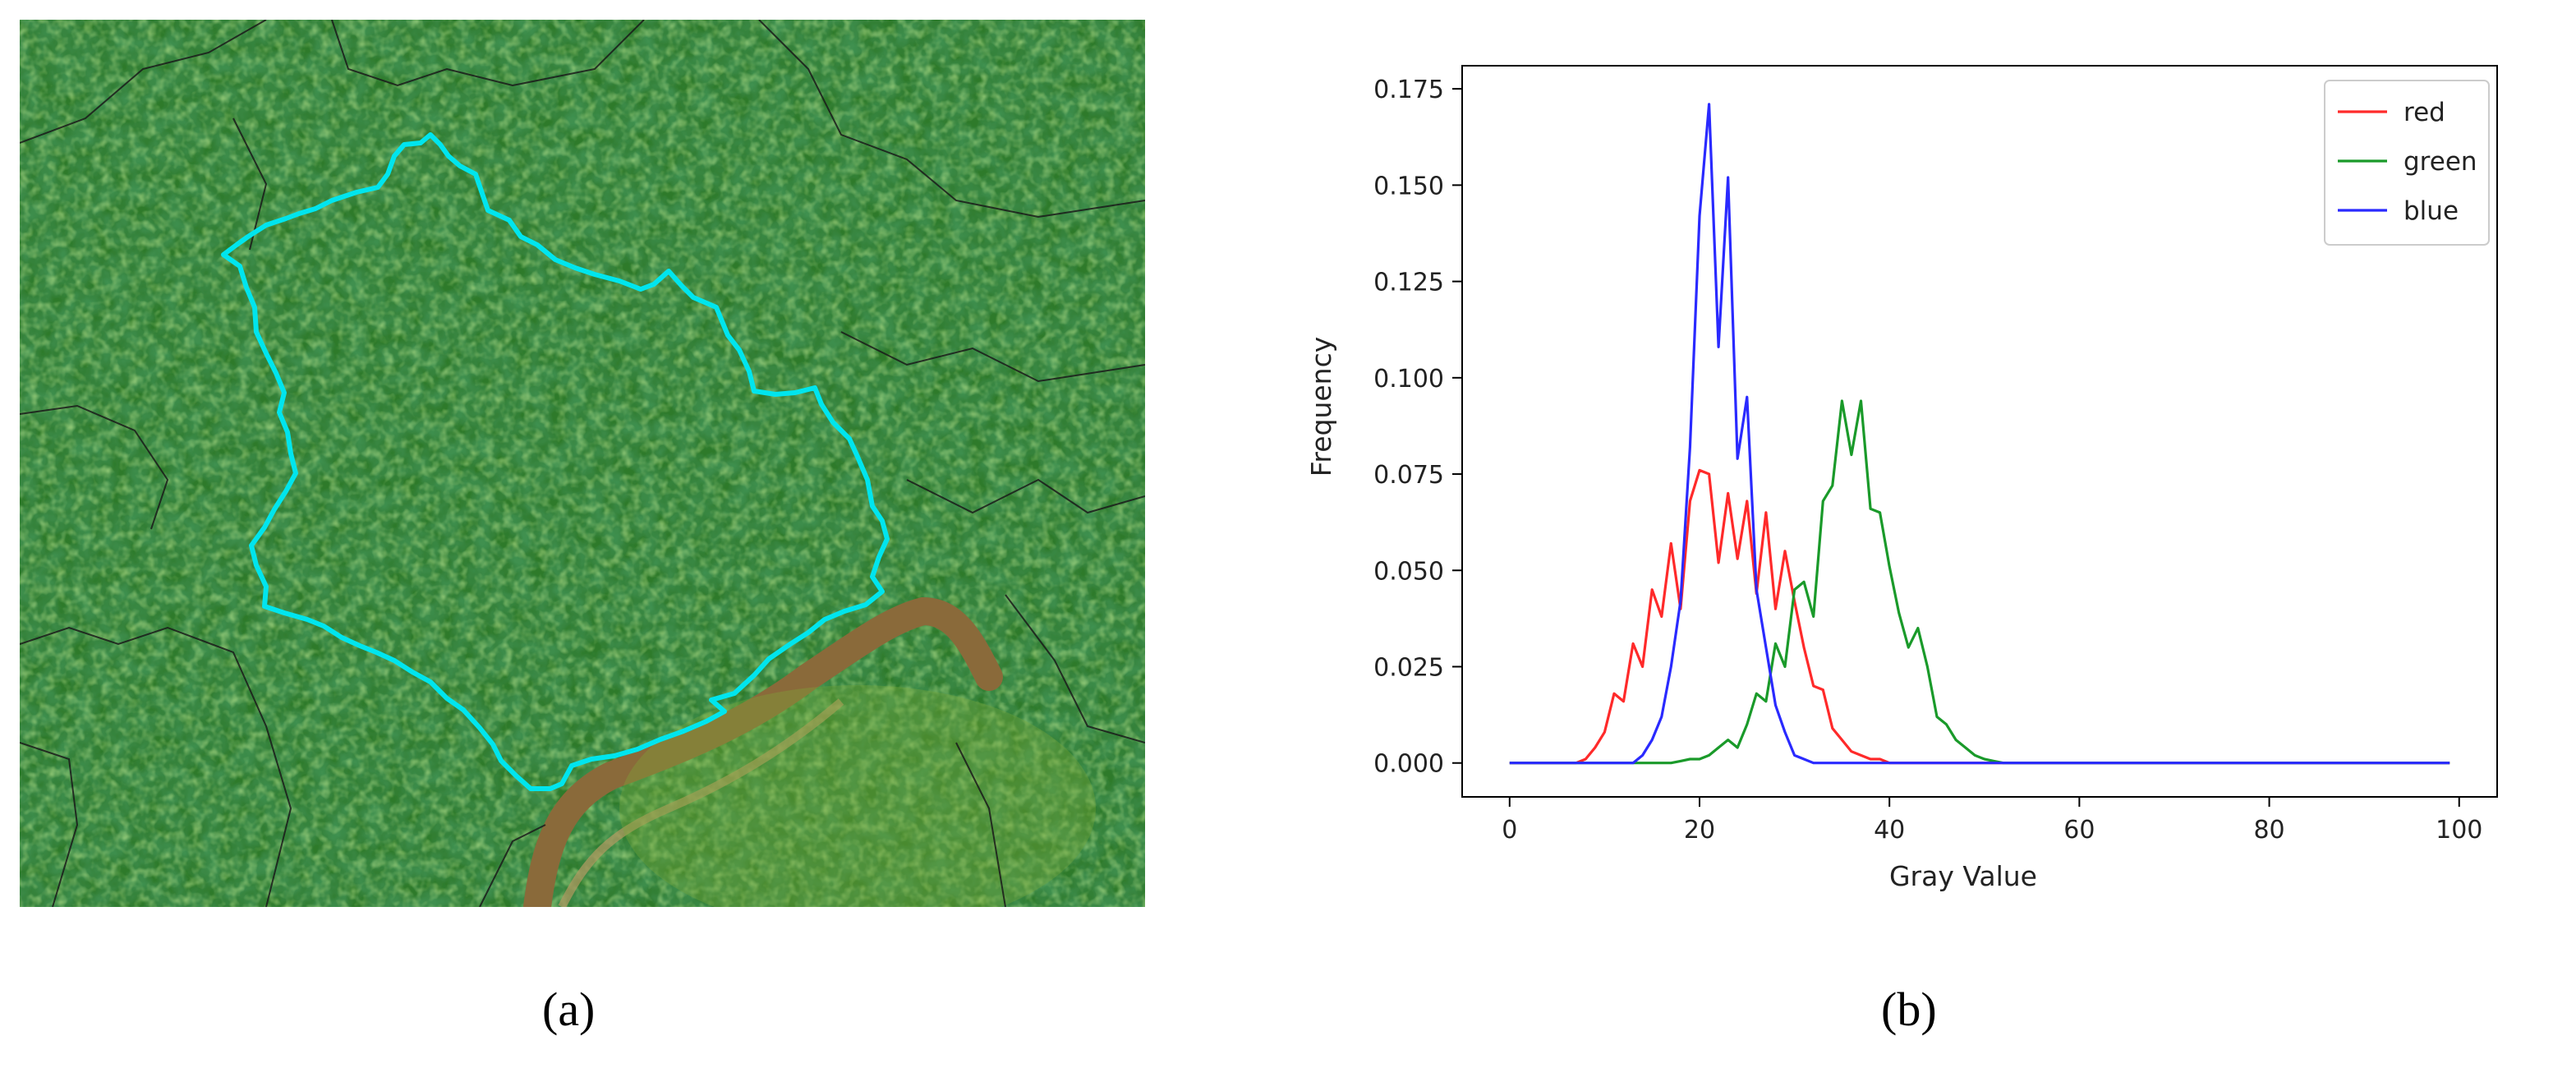 The image size is (2576, 1068). Describe the element at coordinates (569, 1010) in the screenshot. I see `caption-a: (a)` at that location.